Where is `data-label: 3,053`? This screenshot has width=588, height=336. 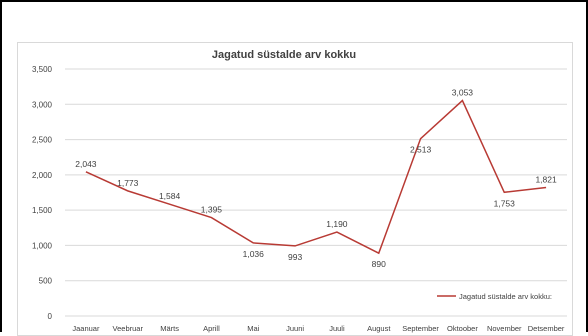 data-label: 3,053 is located at coordinates (463, 93).